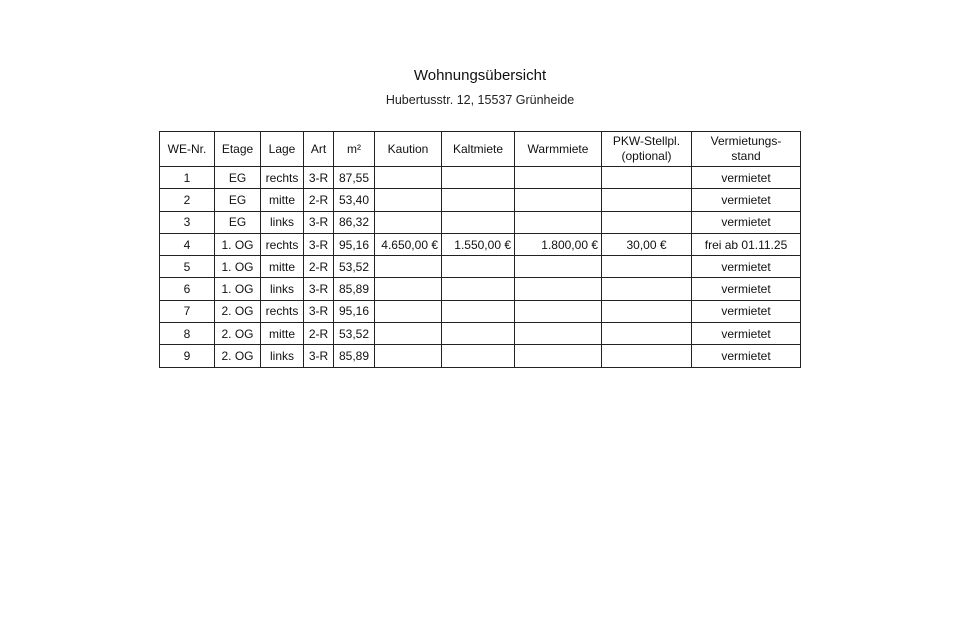 The width and height of the screenshot is (960, 628). Describe the element at coordinates (646, 149) in the screenshot. I see `column-header-pkw-stellplatz: PKW-Stellpl. (optional)` at that location.